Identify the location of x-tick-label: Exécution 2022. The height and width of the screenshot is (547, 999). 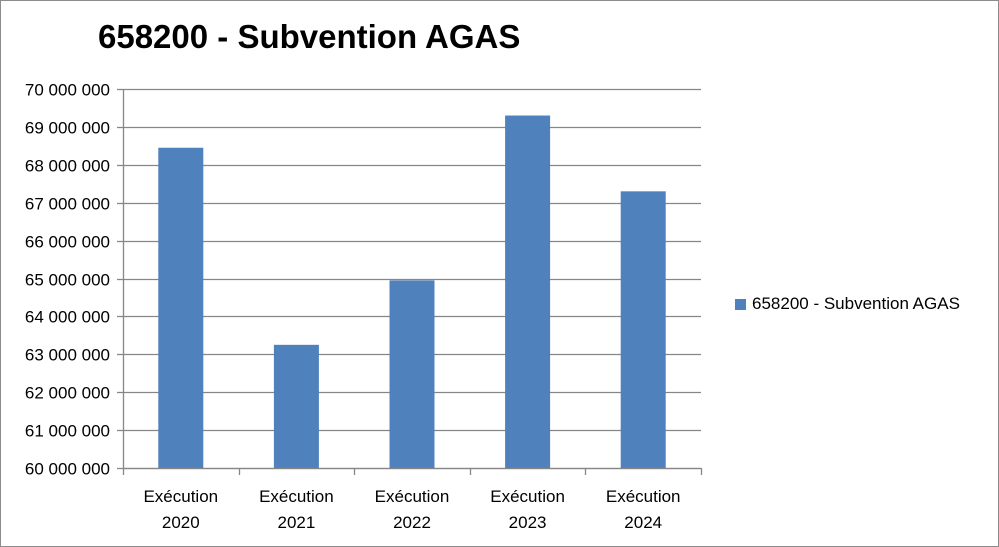
(412, 509).